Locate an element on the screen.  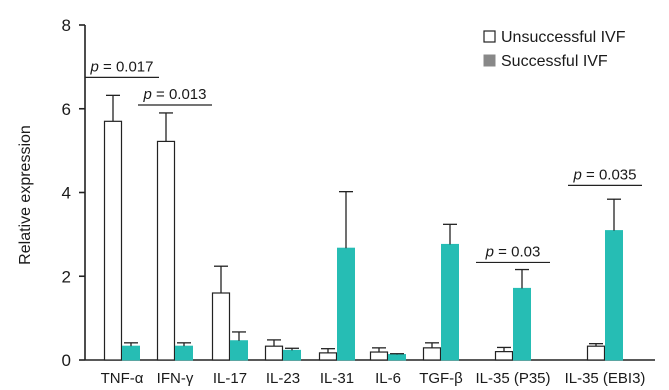
y-tick-label: 8 is located at coordinates (66, 25).